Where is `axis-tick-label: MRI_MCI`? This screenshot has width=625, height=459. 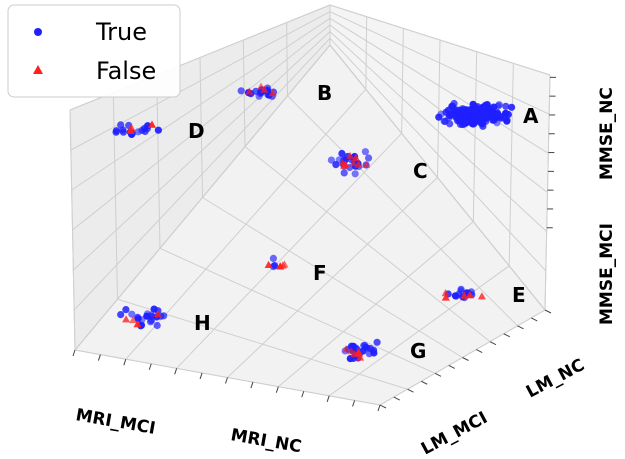
axis-tick-label: MRI_MCI is located at coordinates (115, 422).